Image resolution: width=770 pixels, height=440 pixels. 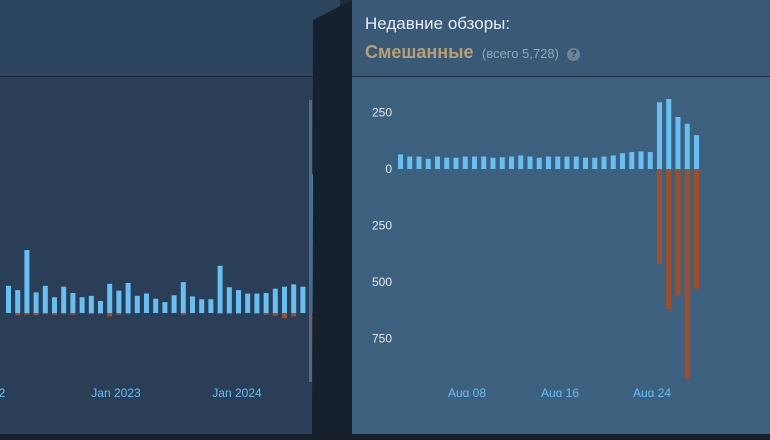 I want to click on overall-reviews-header, so click(x=170, y=38).